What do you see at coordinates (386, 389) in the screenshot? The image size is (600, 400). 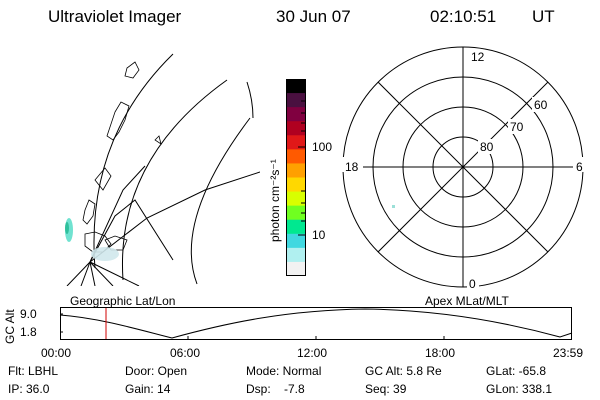 I see `status-seq: Seq: 39` at bounding box center [386, 389].